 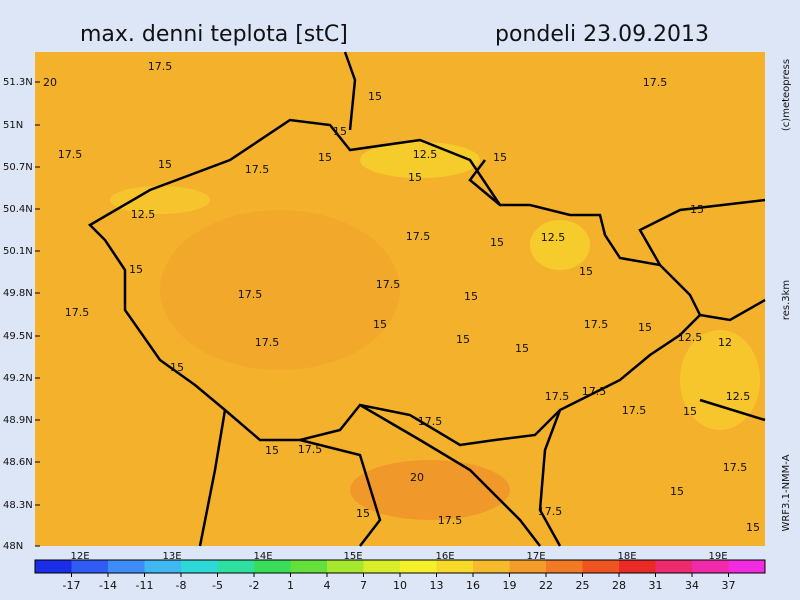 What do you see at coordinates (400, 585) in the screenshot?
I see `colorbar-label: 10` at bounding box center [400, 585].